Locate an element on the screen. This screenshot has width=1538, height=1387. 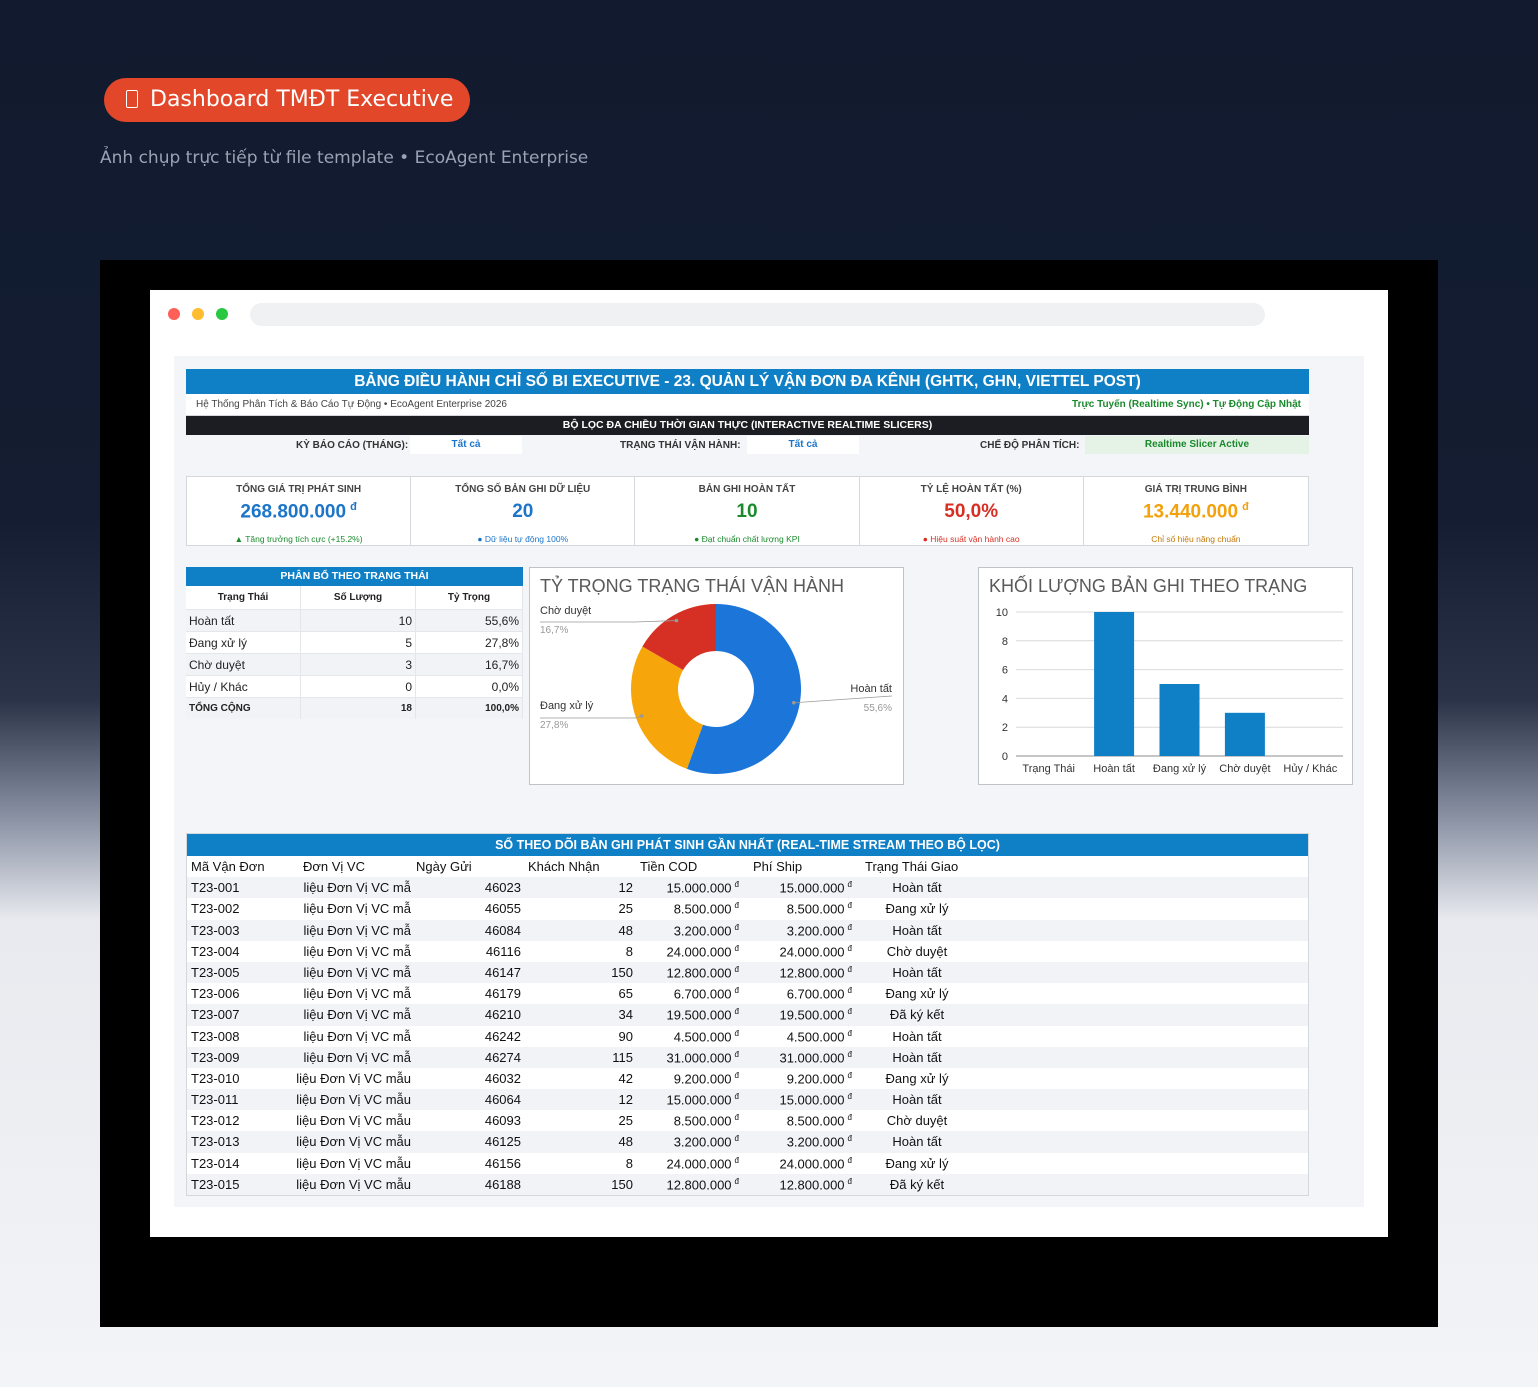
send-date: 46064 is located at coordinates (354, 1099).